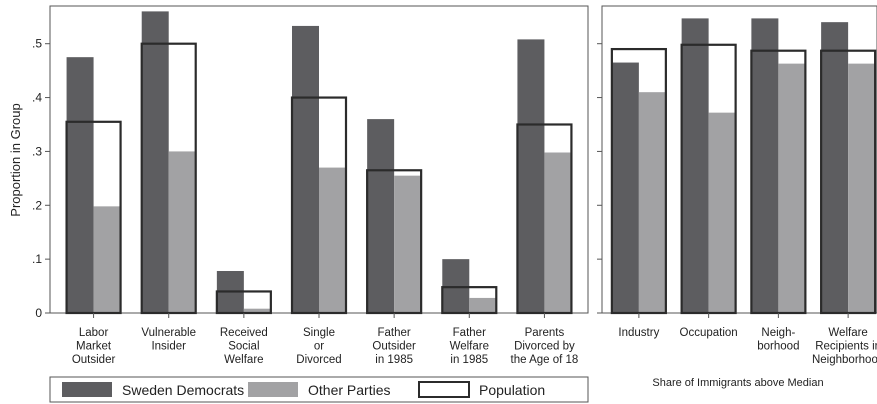 The height and width of the screenshot is (404, 877). What do you see at coordinates (545, 333) in the screenshot?
I see `x-tick-label: Parents` at bounding box center [545, 333].